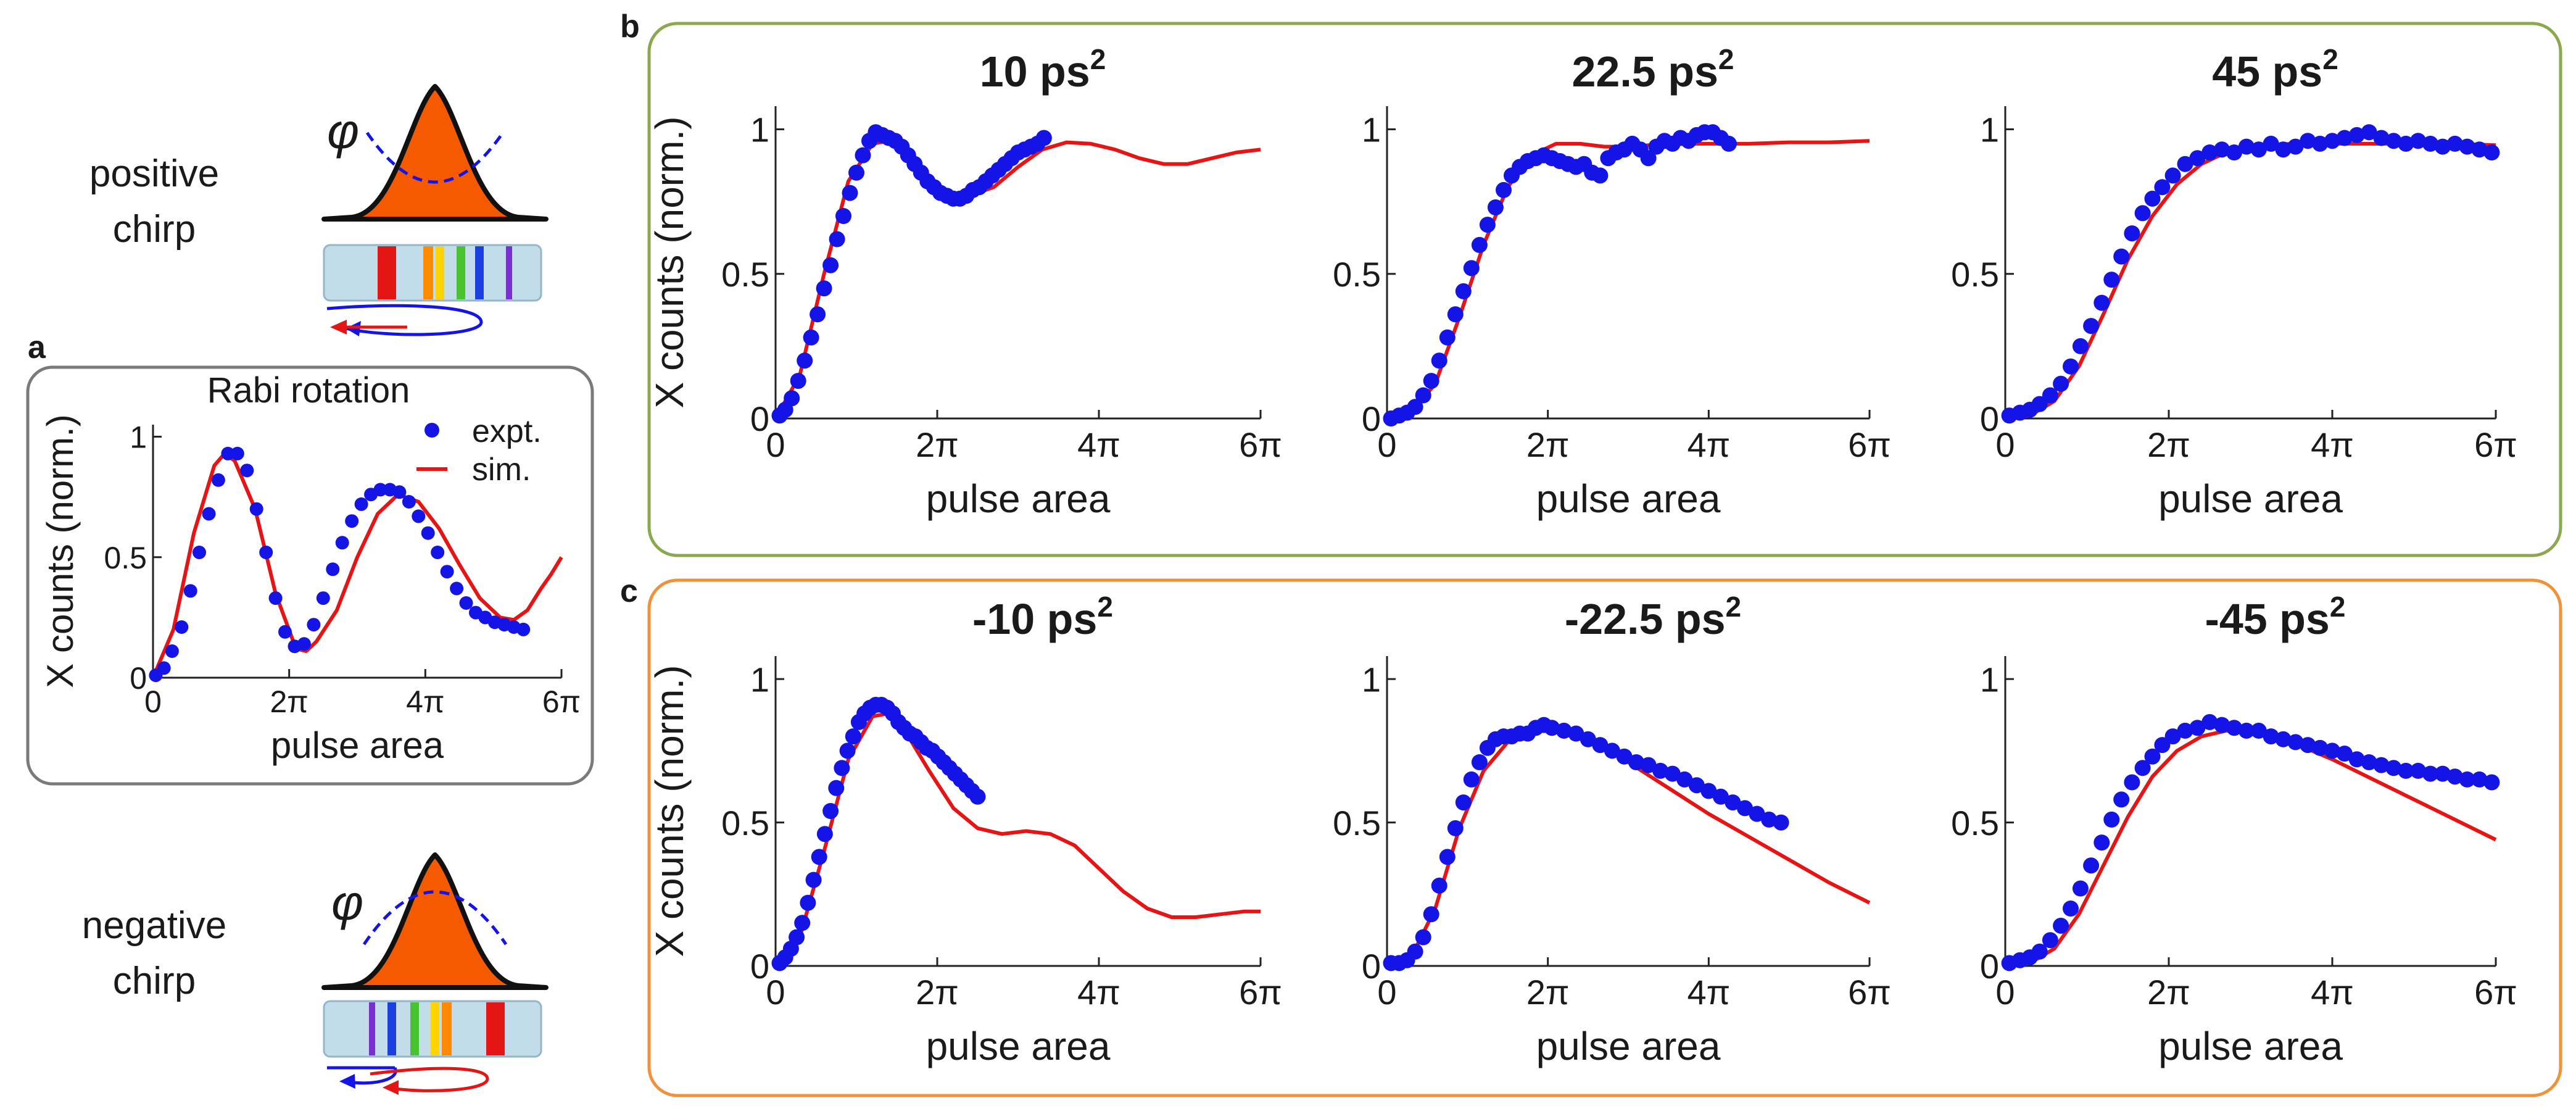 The height and width of the screenshot is (1119, 2576). I want to click on positive-stripe-orange, so click(428, 272).